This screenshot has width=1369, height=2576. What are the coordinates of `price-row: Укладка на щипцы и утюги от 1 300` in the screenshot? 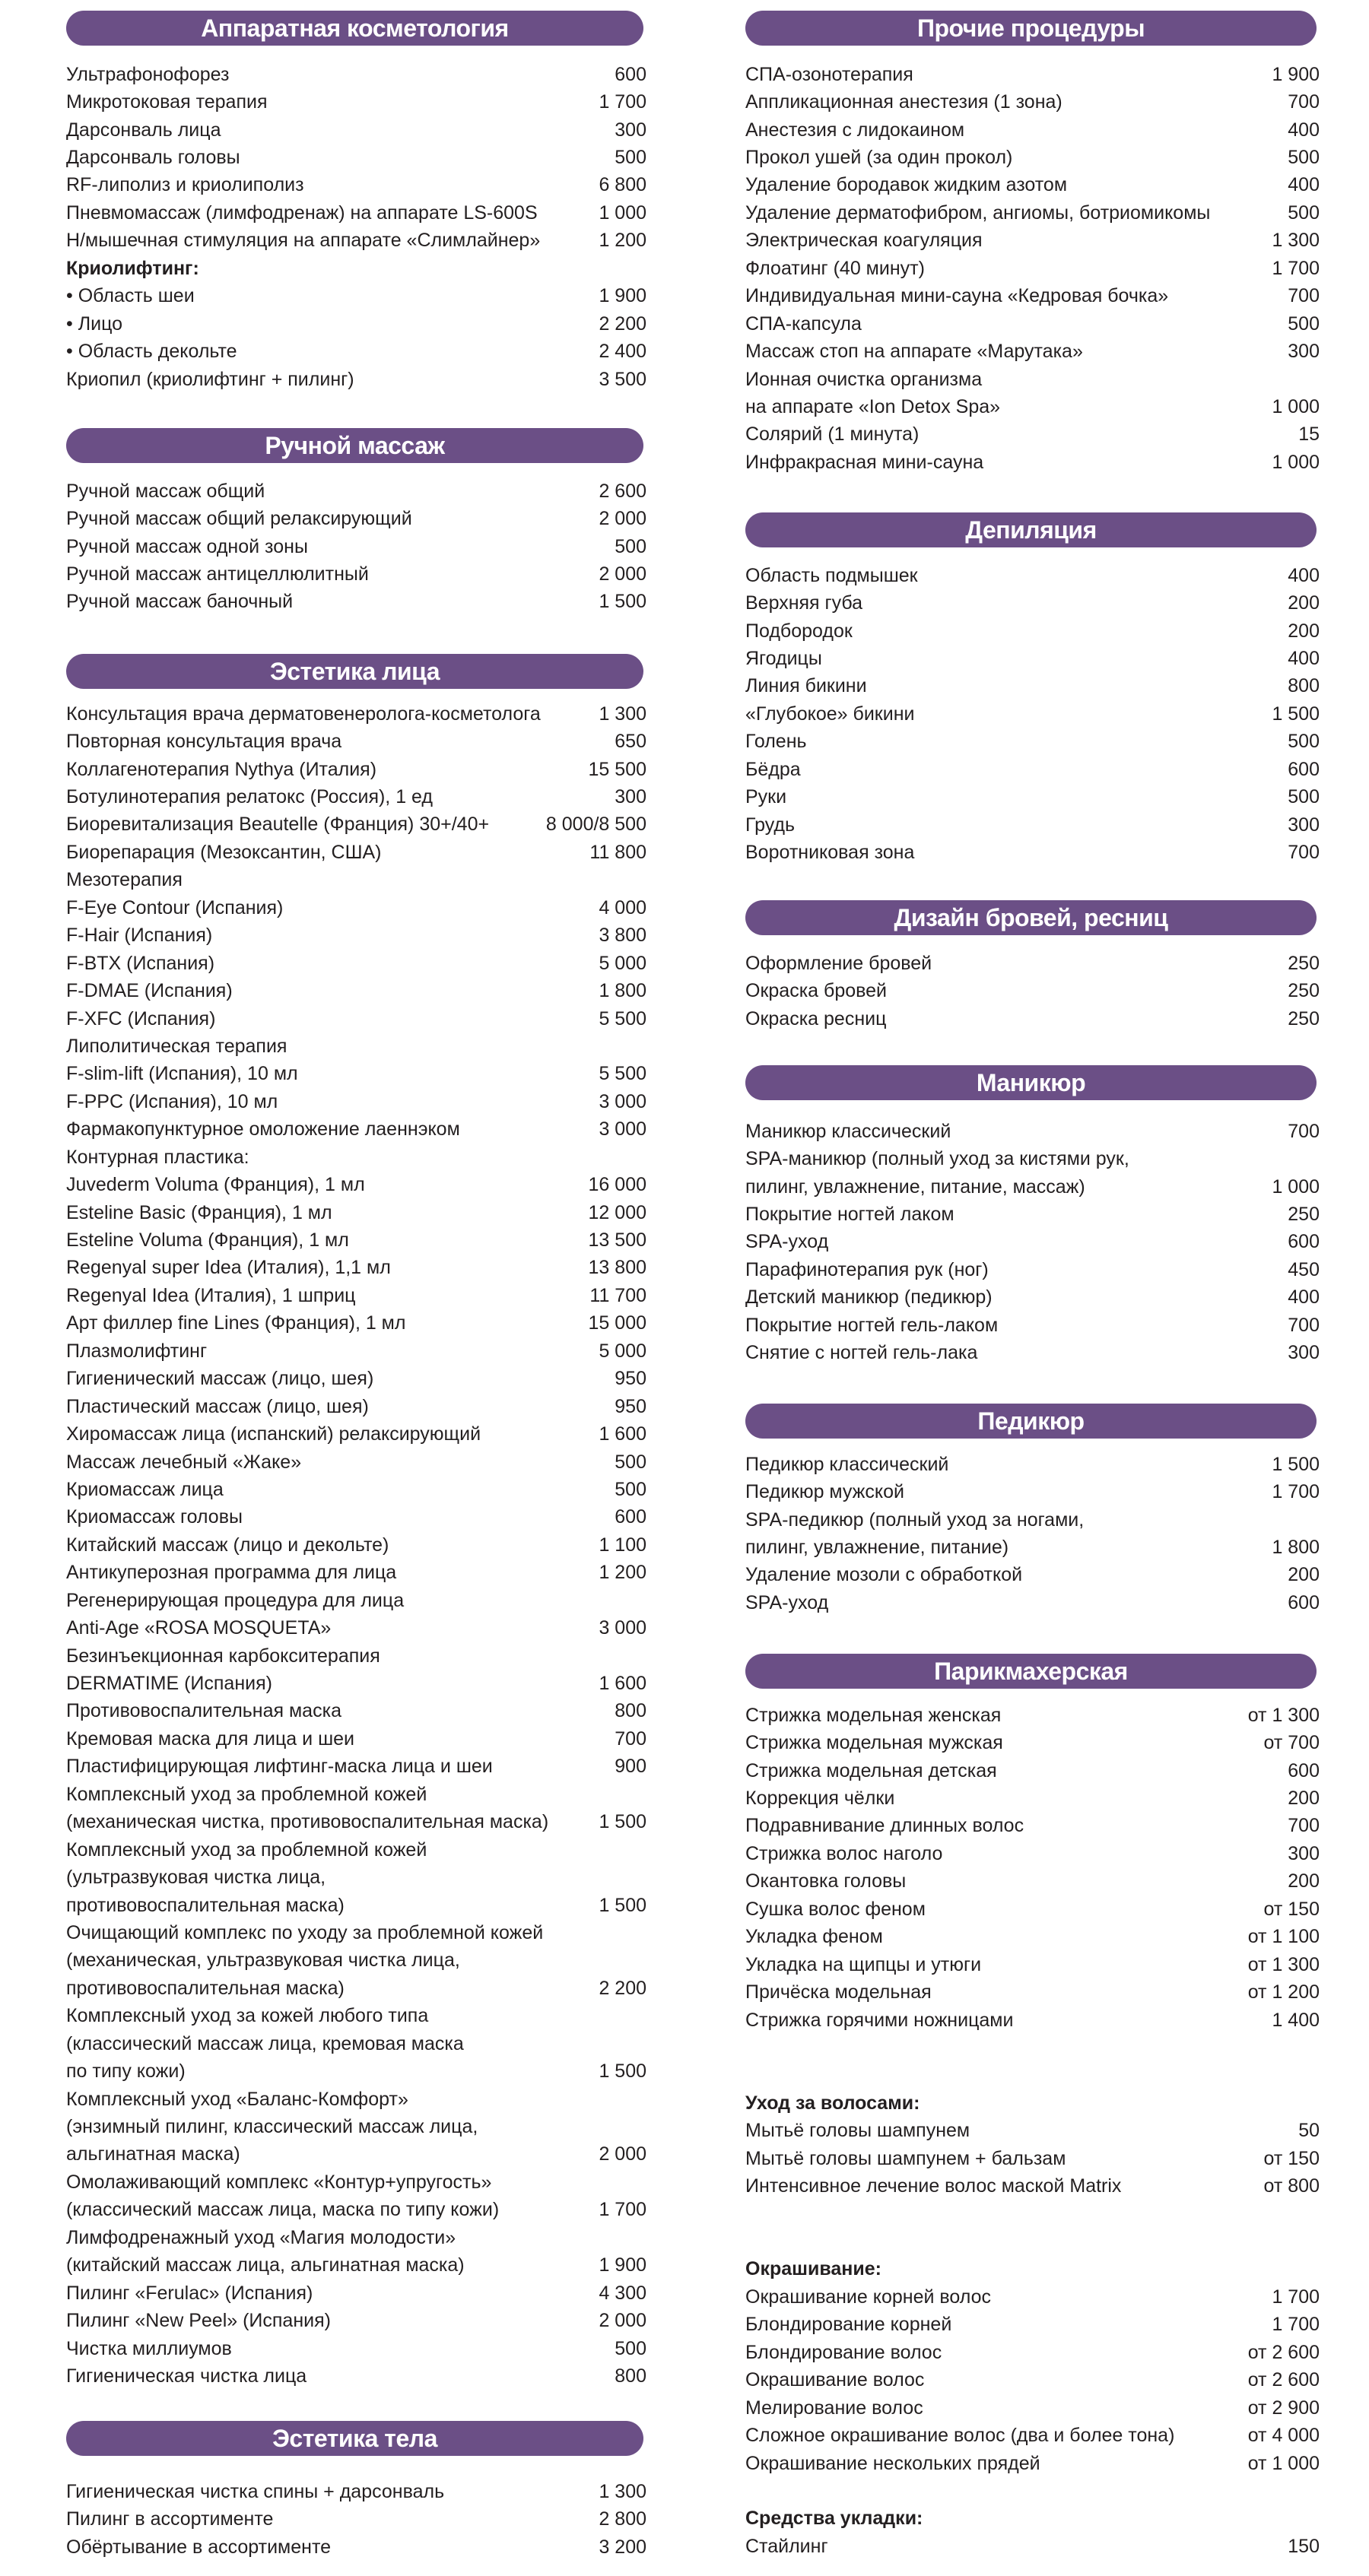 It's located at (1032, 1965).